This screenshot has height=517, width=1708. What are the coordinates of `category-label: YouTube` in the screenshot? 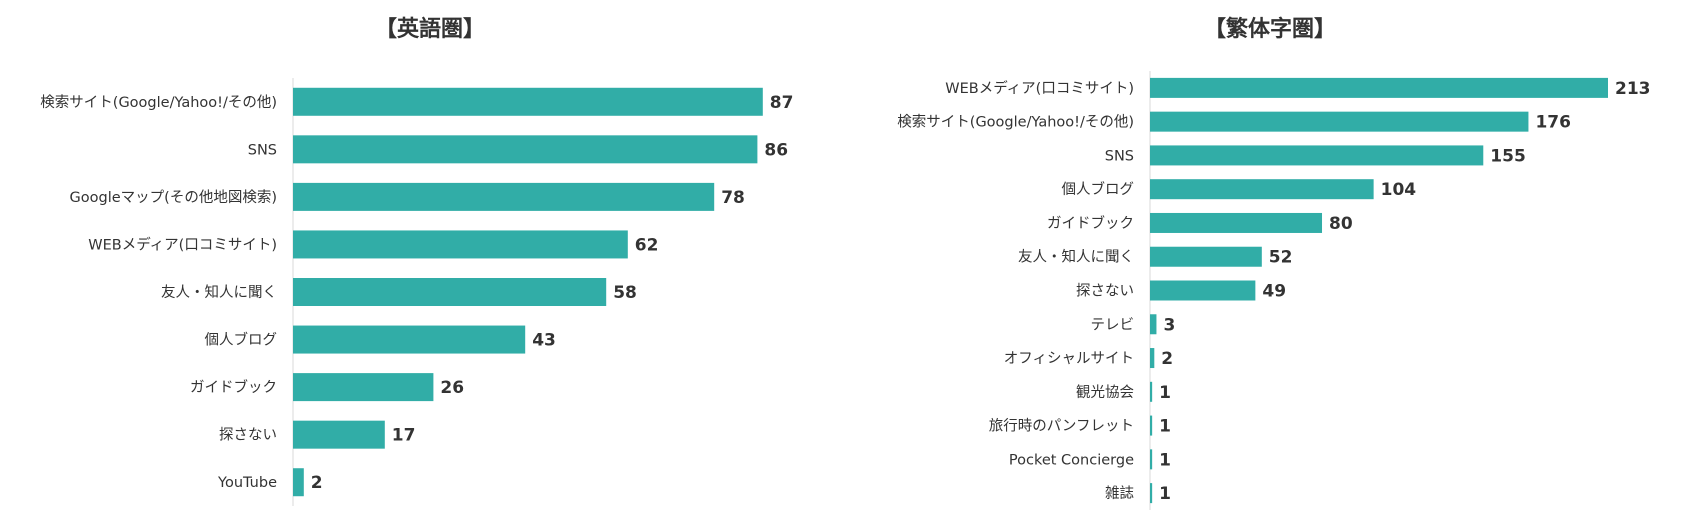 It's located at (247, 483).